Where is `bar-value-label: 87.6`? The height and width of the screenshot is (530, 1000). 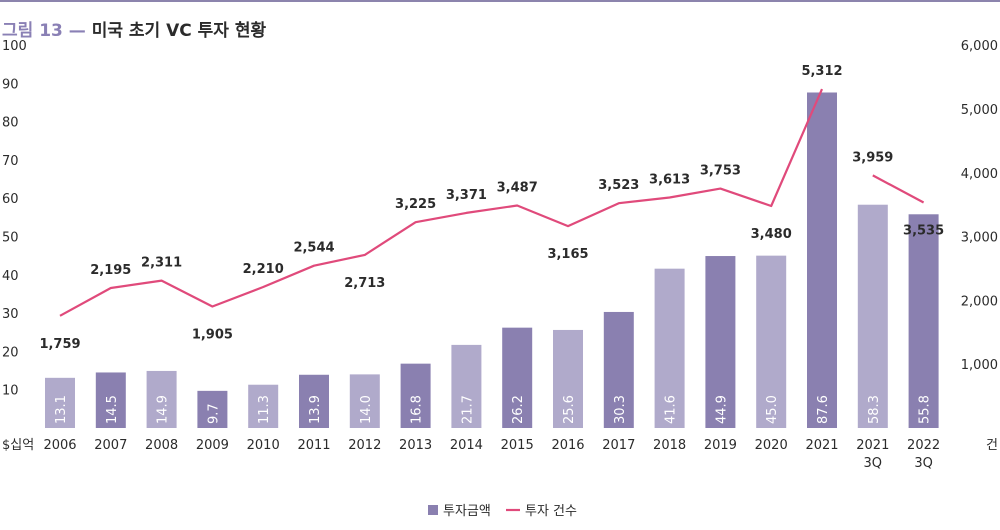
bar-value-label: 87.6 is located at coordinates (823, 409).